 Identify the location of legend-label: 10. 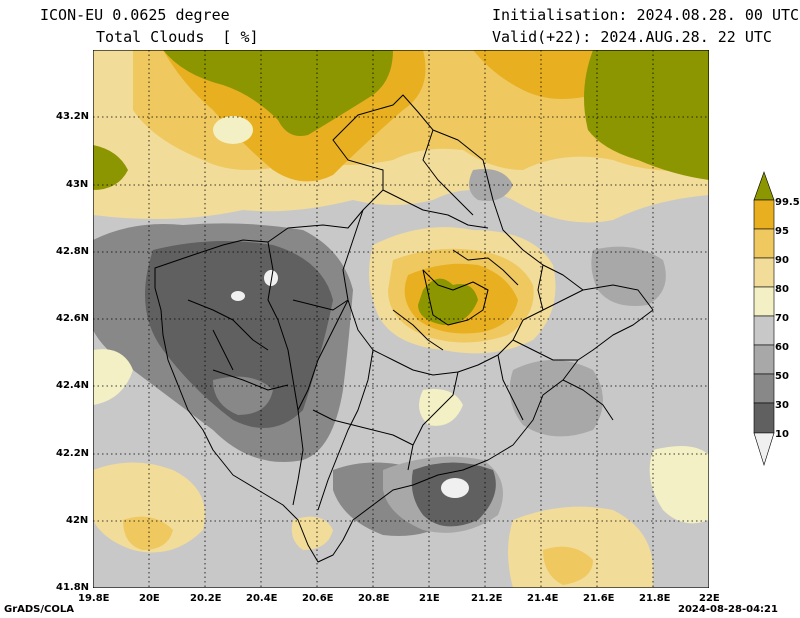
(782, 434).